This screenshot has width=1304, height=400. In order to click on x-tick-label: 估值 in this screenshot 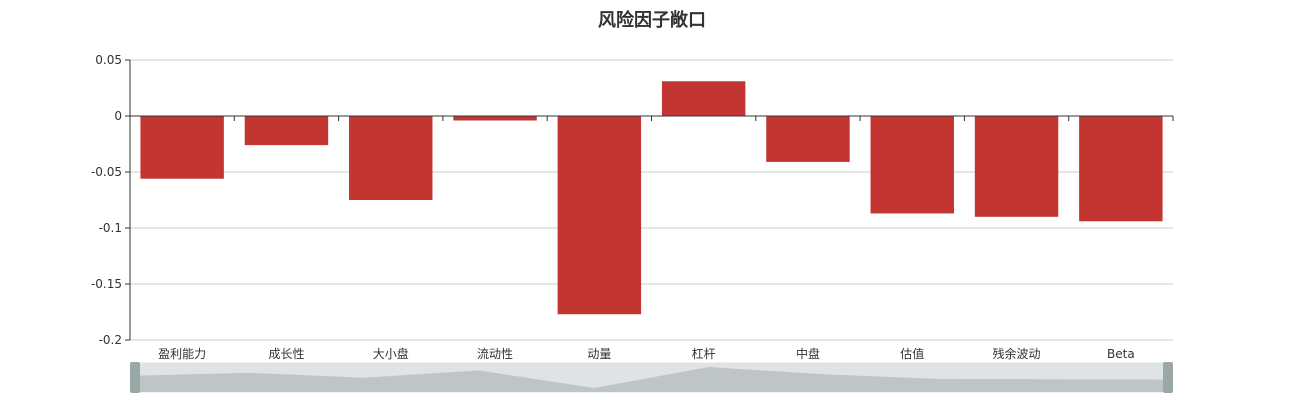, I will do `click(912, 353)`.